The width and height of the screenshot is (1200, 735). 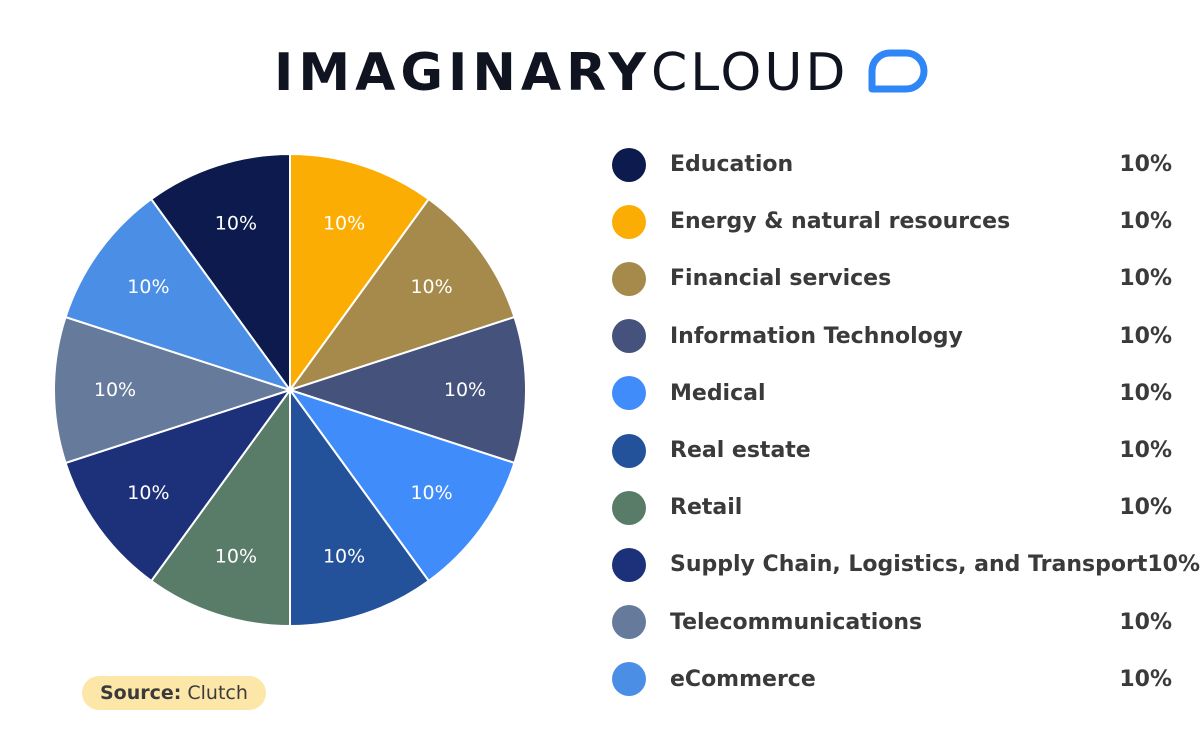 What do you see at coordinates (431, 287) in the screenshot?
I see `pie-slice-label-financial-services: 10%` at bounding box center [431, 287].